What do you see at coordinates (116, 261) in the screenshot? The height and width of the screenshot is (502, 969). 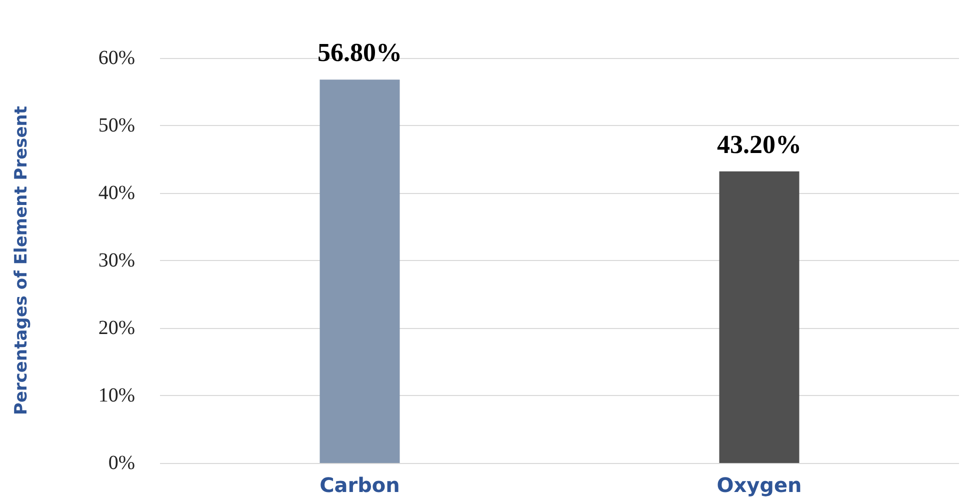 I see `y-tick-label: 30%` at bounding box center [116, 261].